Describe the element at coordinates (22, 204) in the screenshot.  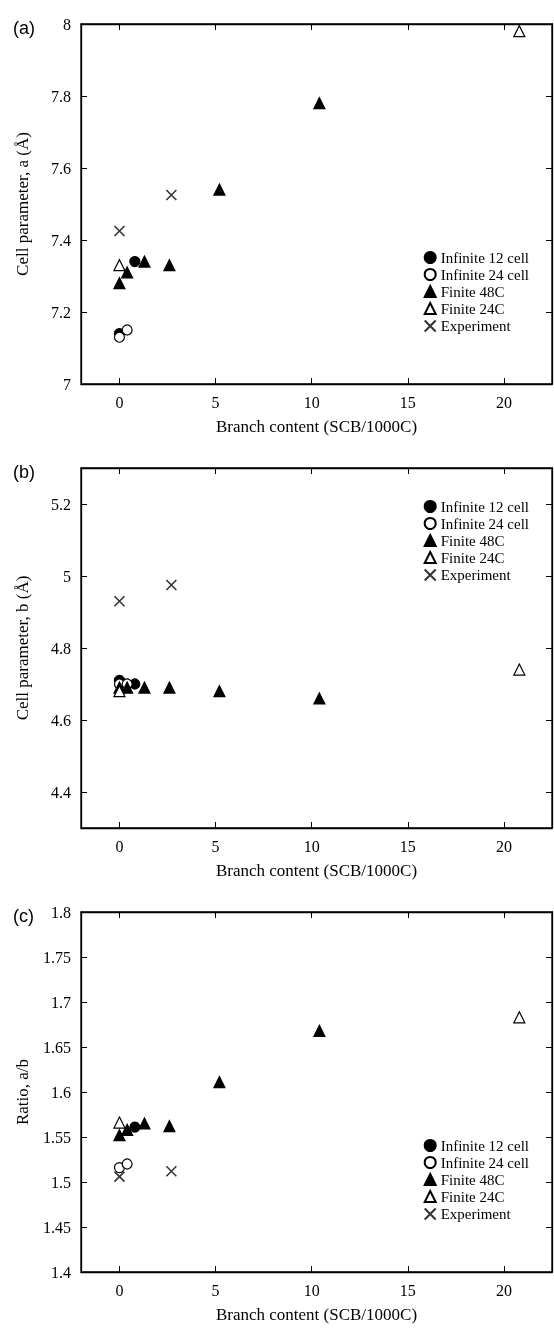
I see `y-axis-title: Cell parameter, a (Å)` at that location.